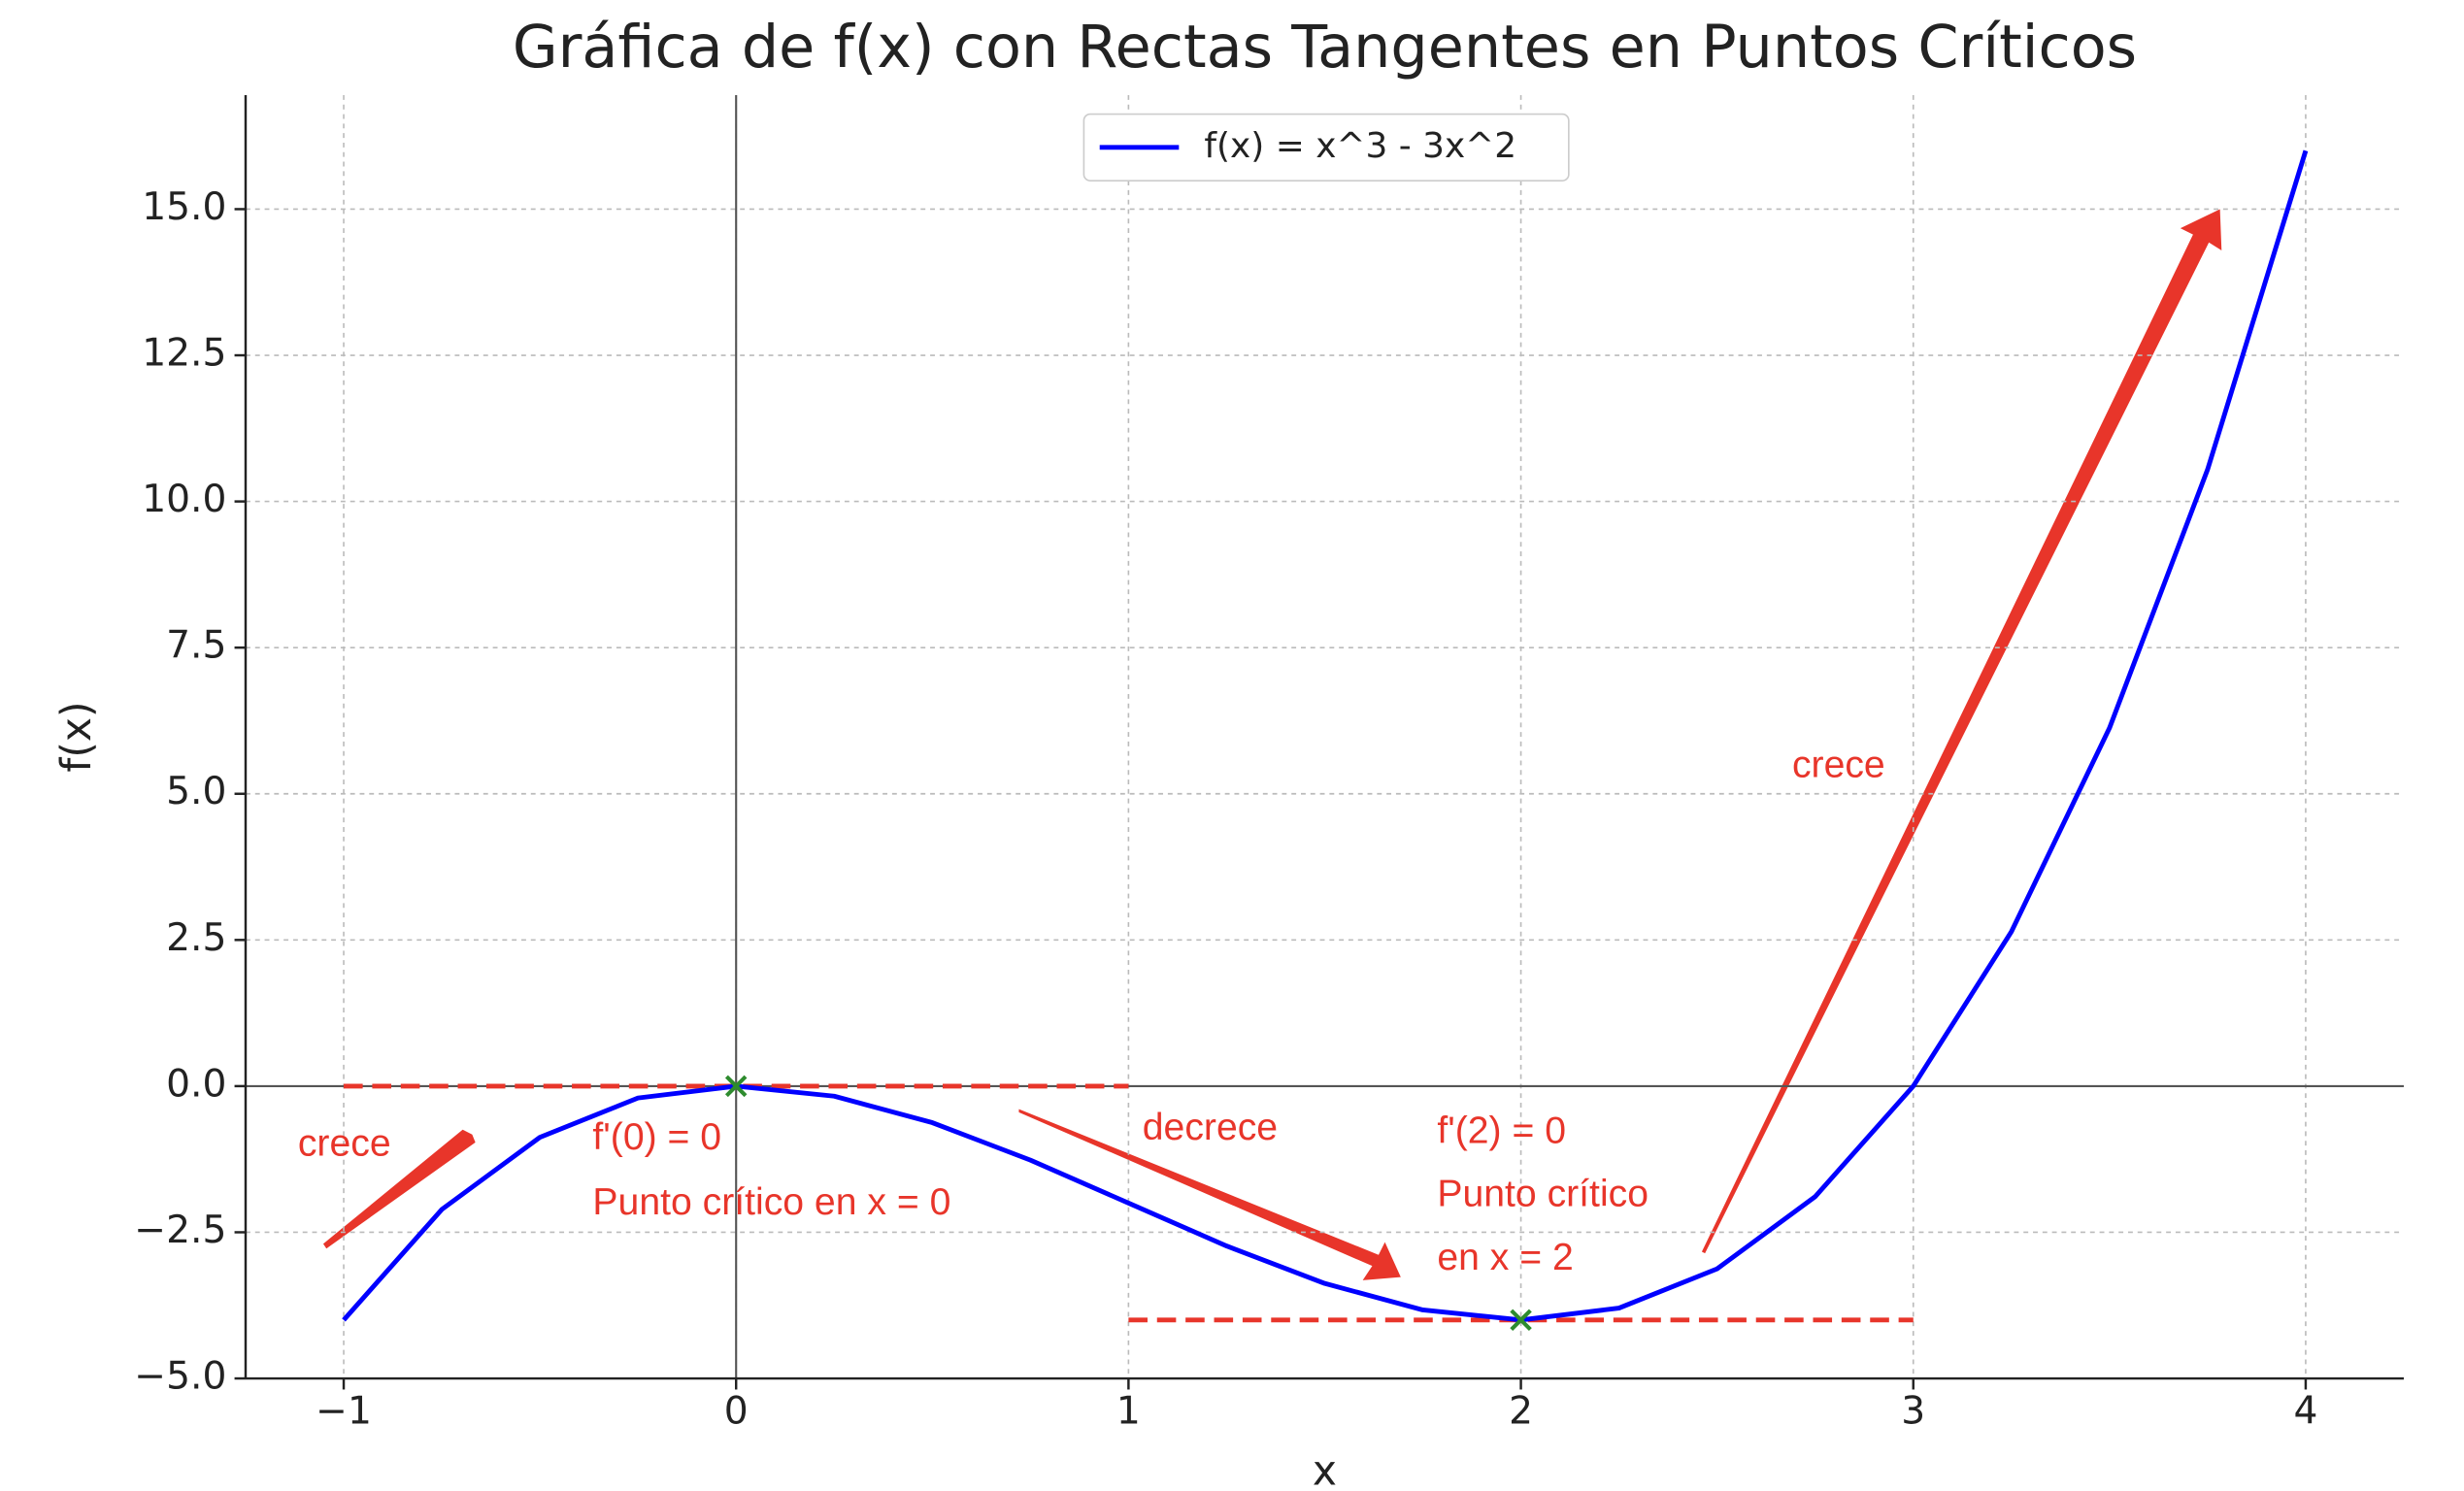  I want to click on x-tick-label: 4, so click(2305, 1411).